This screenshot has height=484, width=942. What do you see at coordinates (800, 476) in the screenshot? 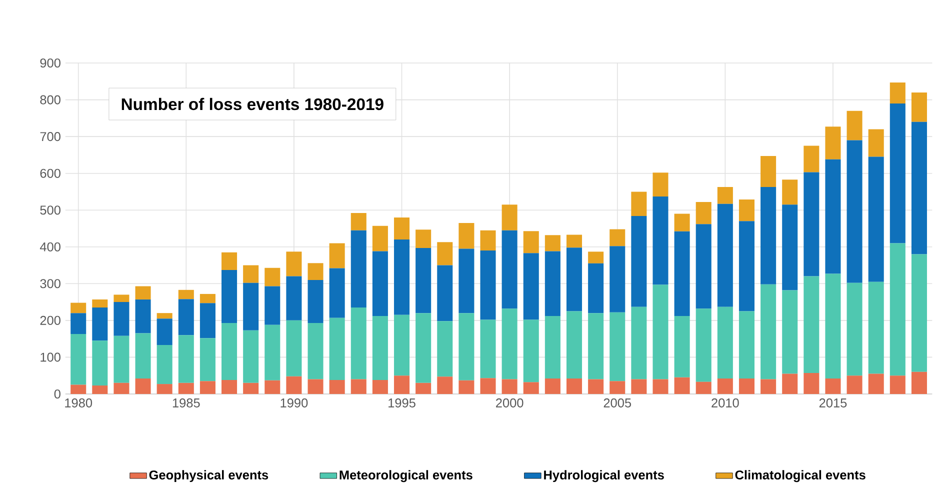
I see `legend-label: Climatological events` at bounding box center [800, 476].